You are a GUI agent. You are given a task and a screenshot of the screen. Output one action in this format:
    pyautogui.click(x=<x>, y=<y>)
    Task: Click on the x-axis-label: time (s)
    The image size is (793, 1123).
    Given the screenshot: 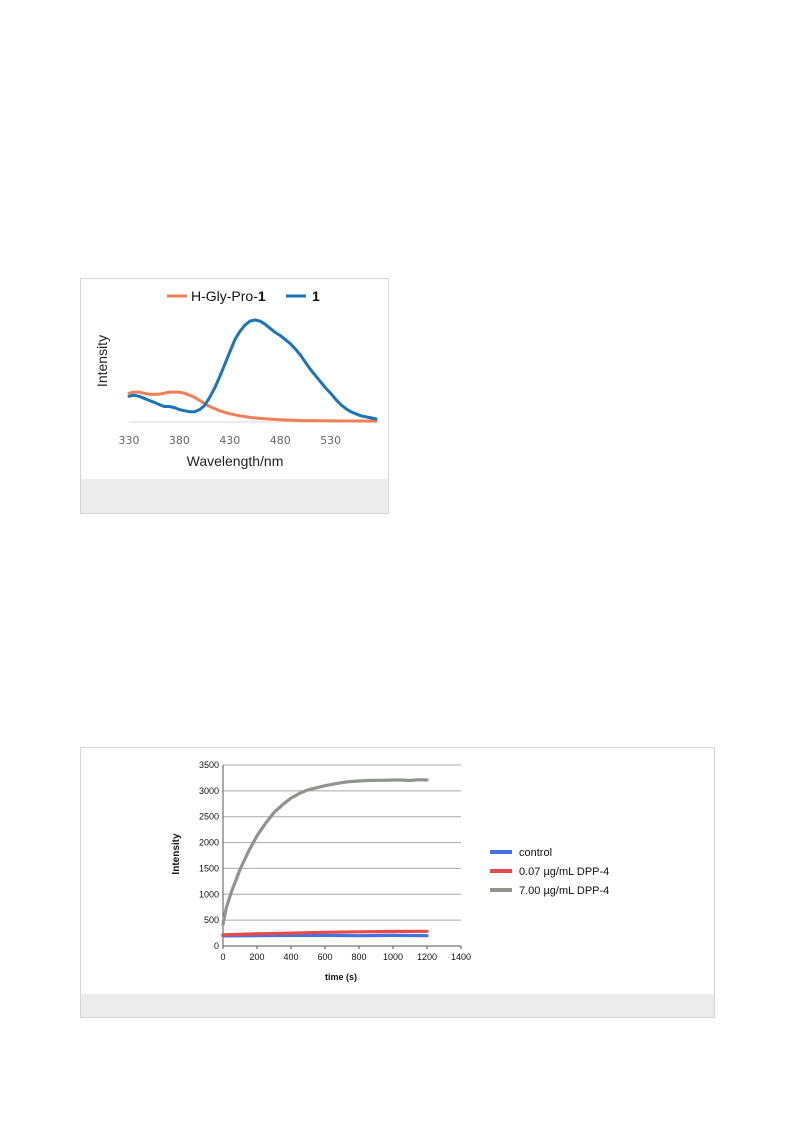 What is the action you would take?
    pyautogui.click(x=341, y=977)
    